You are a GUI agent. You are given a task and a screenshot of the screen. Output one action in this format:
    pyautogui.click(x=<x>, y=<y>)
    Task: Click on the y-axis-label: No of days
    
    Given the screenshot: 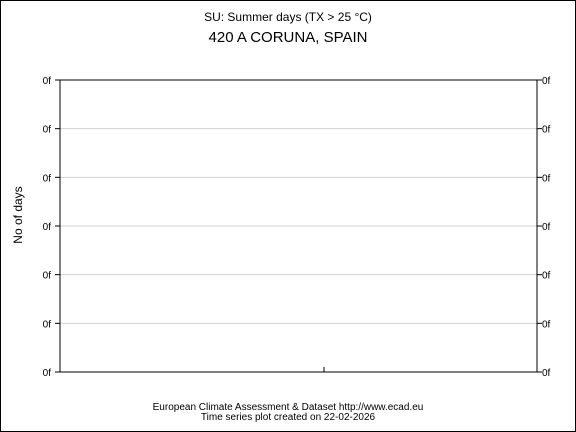 What is the action you would take?
    pyautogui.click(x=18, y=214)
    